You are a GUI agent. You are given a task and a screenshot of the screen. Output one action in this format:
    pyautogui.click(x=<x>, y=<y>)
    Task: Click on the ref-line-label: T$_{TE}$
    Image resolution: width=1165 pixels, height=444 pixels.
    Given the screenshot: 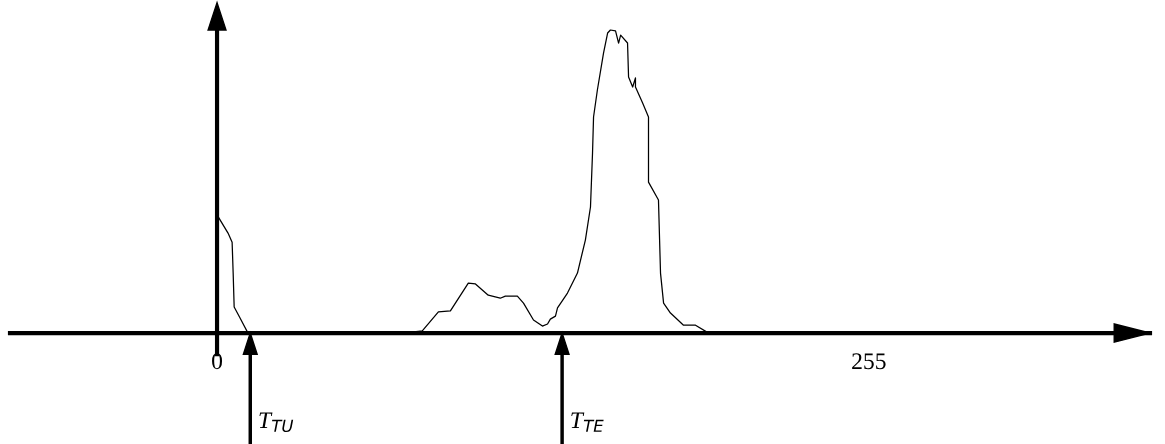 What is the action you would take?
    pyautogui.click(x=587, y=422)
    